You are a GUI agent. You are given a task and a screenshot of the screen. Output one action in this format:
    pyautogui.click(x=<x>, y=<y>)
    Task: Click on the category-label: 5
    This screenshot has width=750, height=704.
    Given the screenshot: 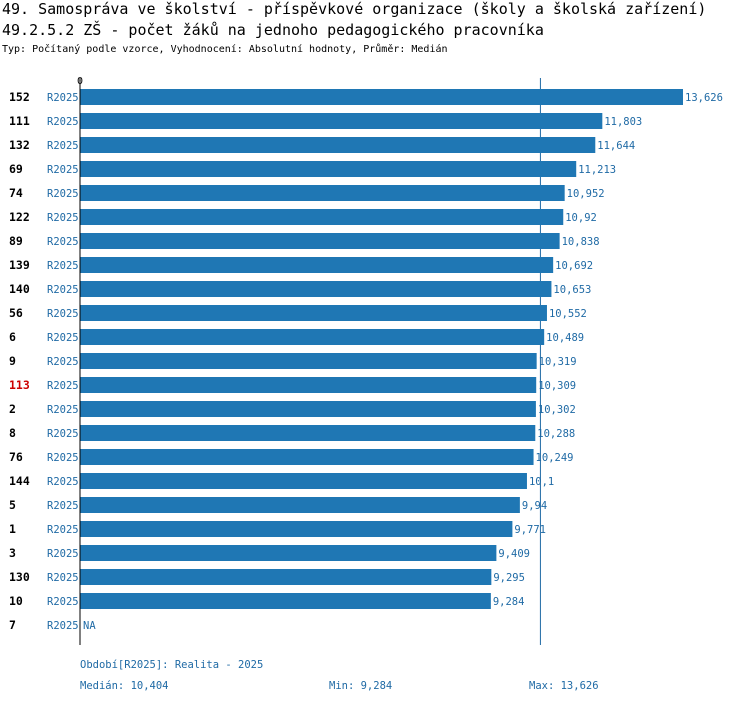 What is the action you would take?
    pyautogui.click(x=12, y=505)
    